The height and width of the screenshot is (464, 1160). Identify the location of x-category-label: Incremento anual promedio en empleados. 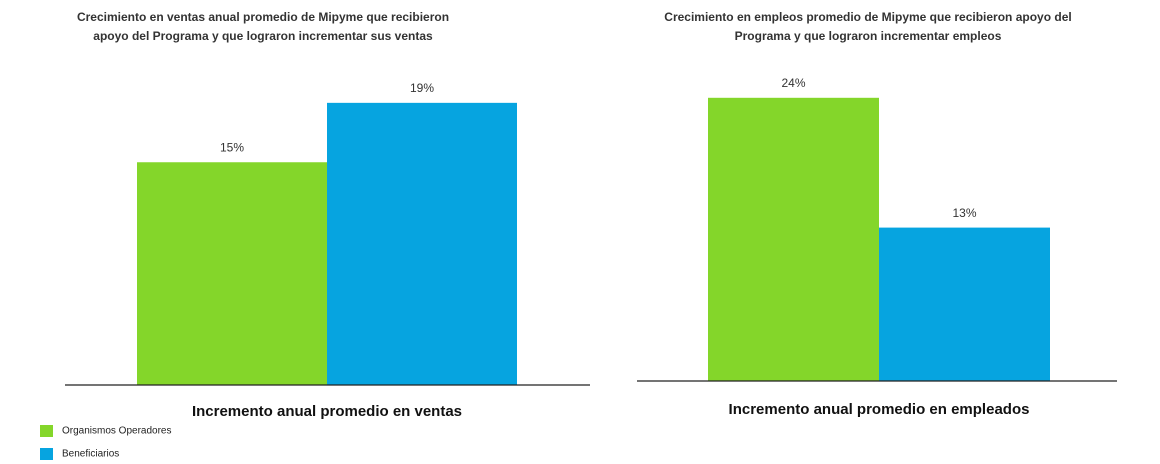
(879, 409).